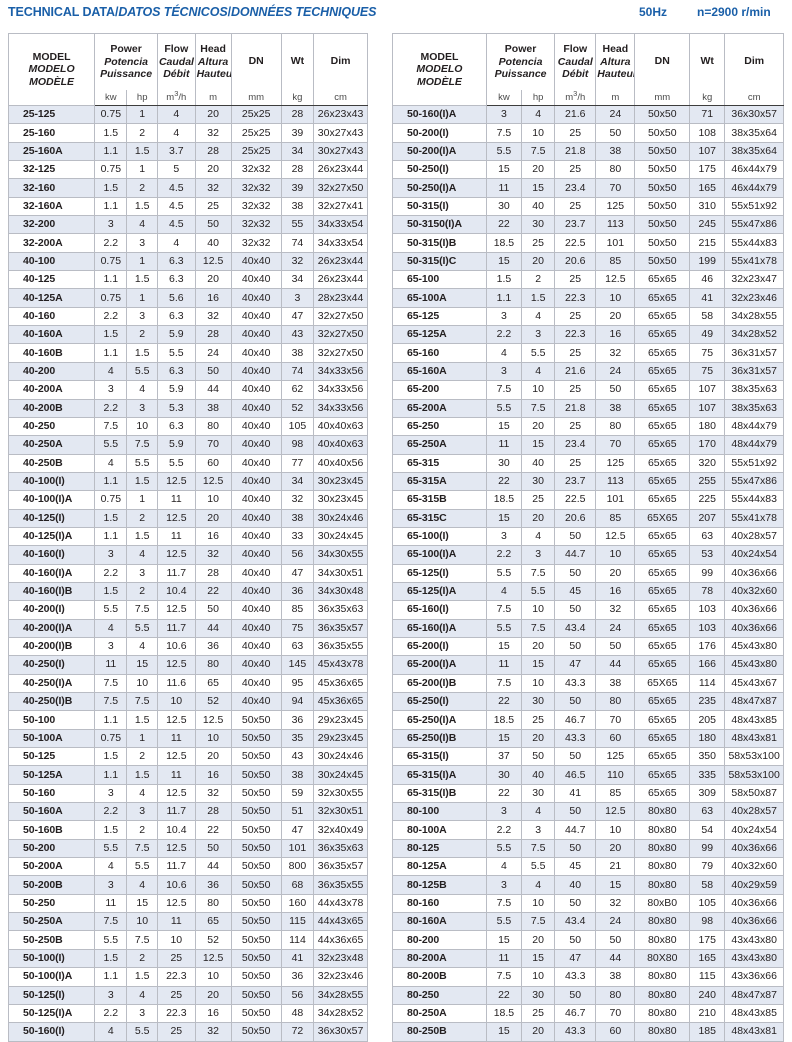 Image resolution: width=792 pixels, height=1042 pixels. What do you see at coordinates (538, 98) in the screenshot?
I see `unit-hp: hp` at bounding box center [538, 98].